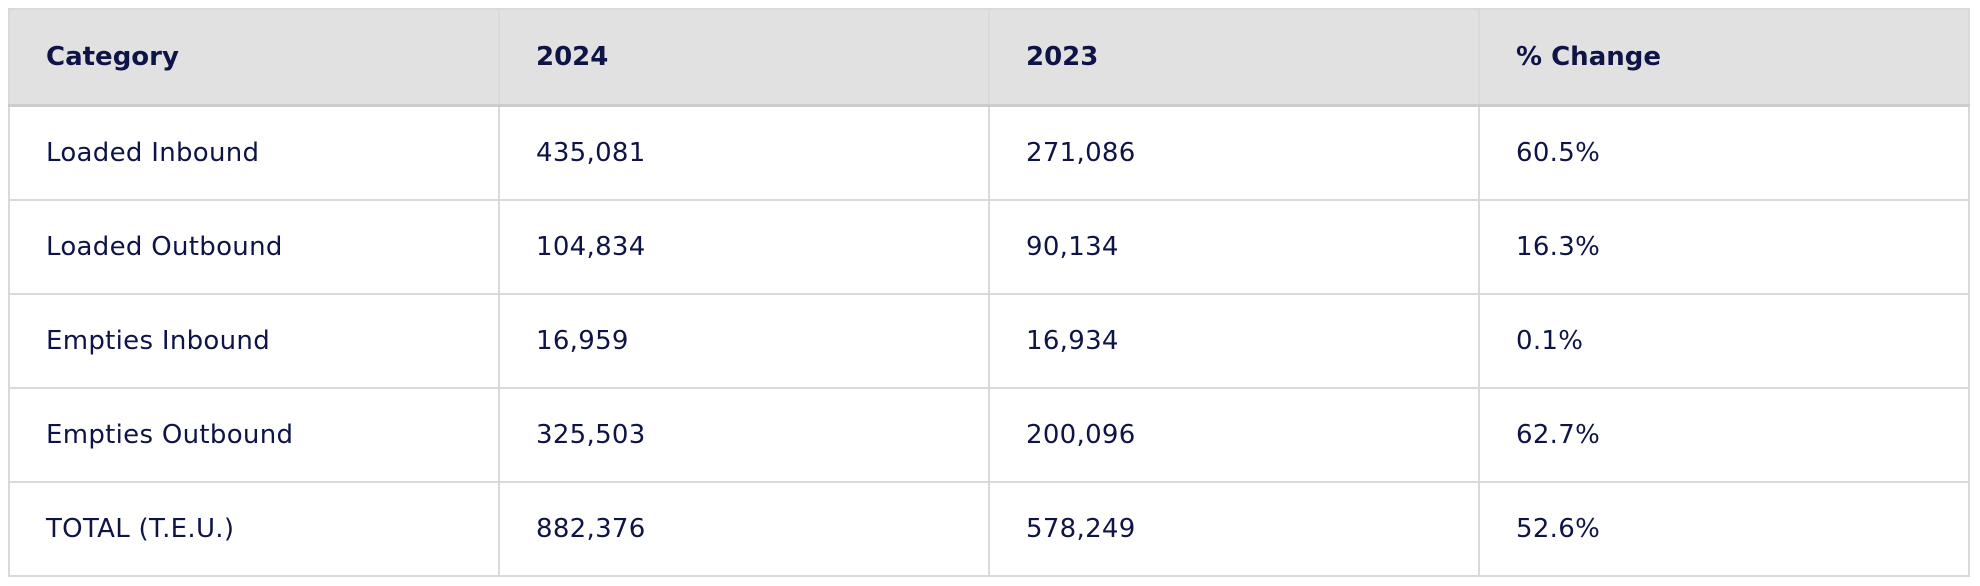 Image resolution: width=1980 pixels, height=586 pixels. I want to click on header-cell: % Change, so click(1724, 57).